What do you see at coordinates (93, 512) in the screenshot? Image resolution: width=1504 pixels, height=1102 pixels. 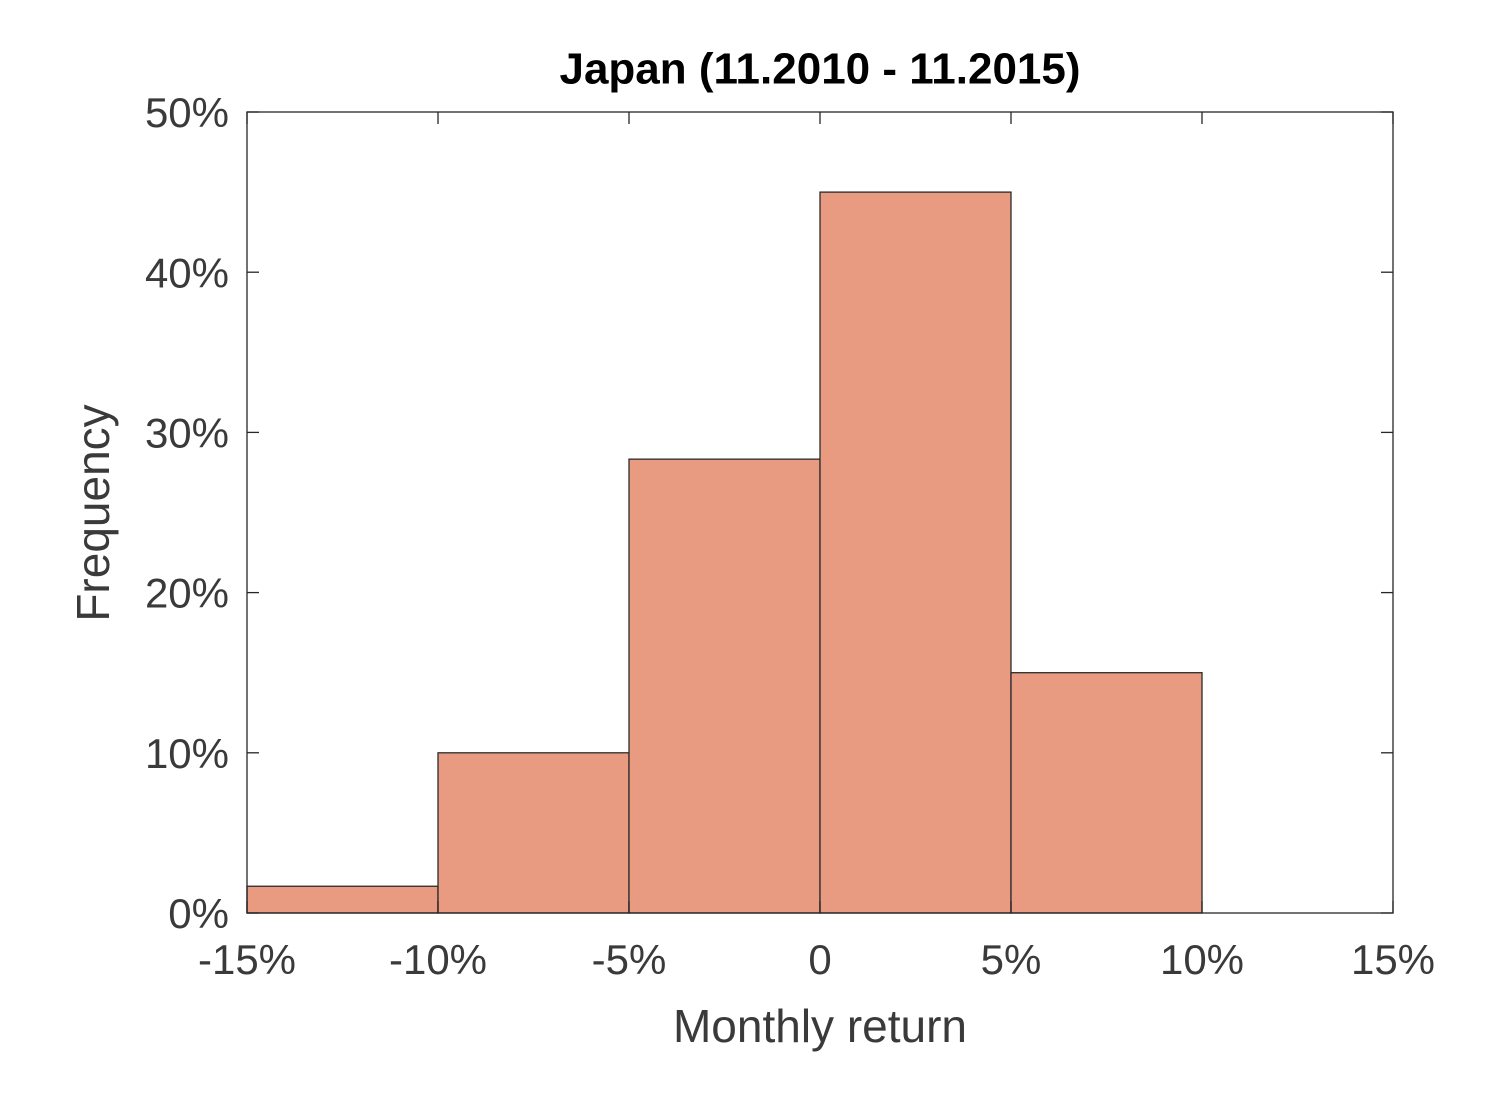 I see `y-axis-label: Frequency` at bounding box center [93, 512].